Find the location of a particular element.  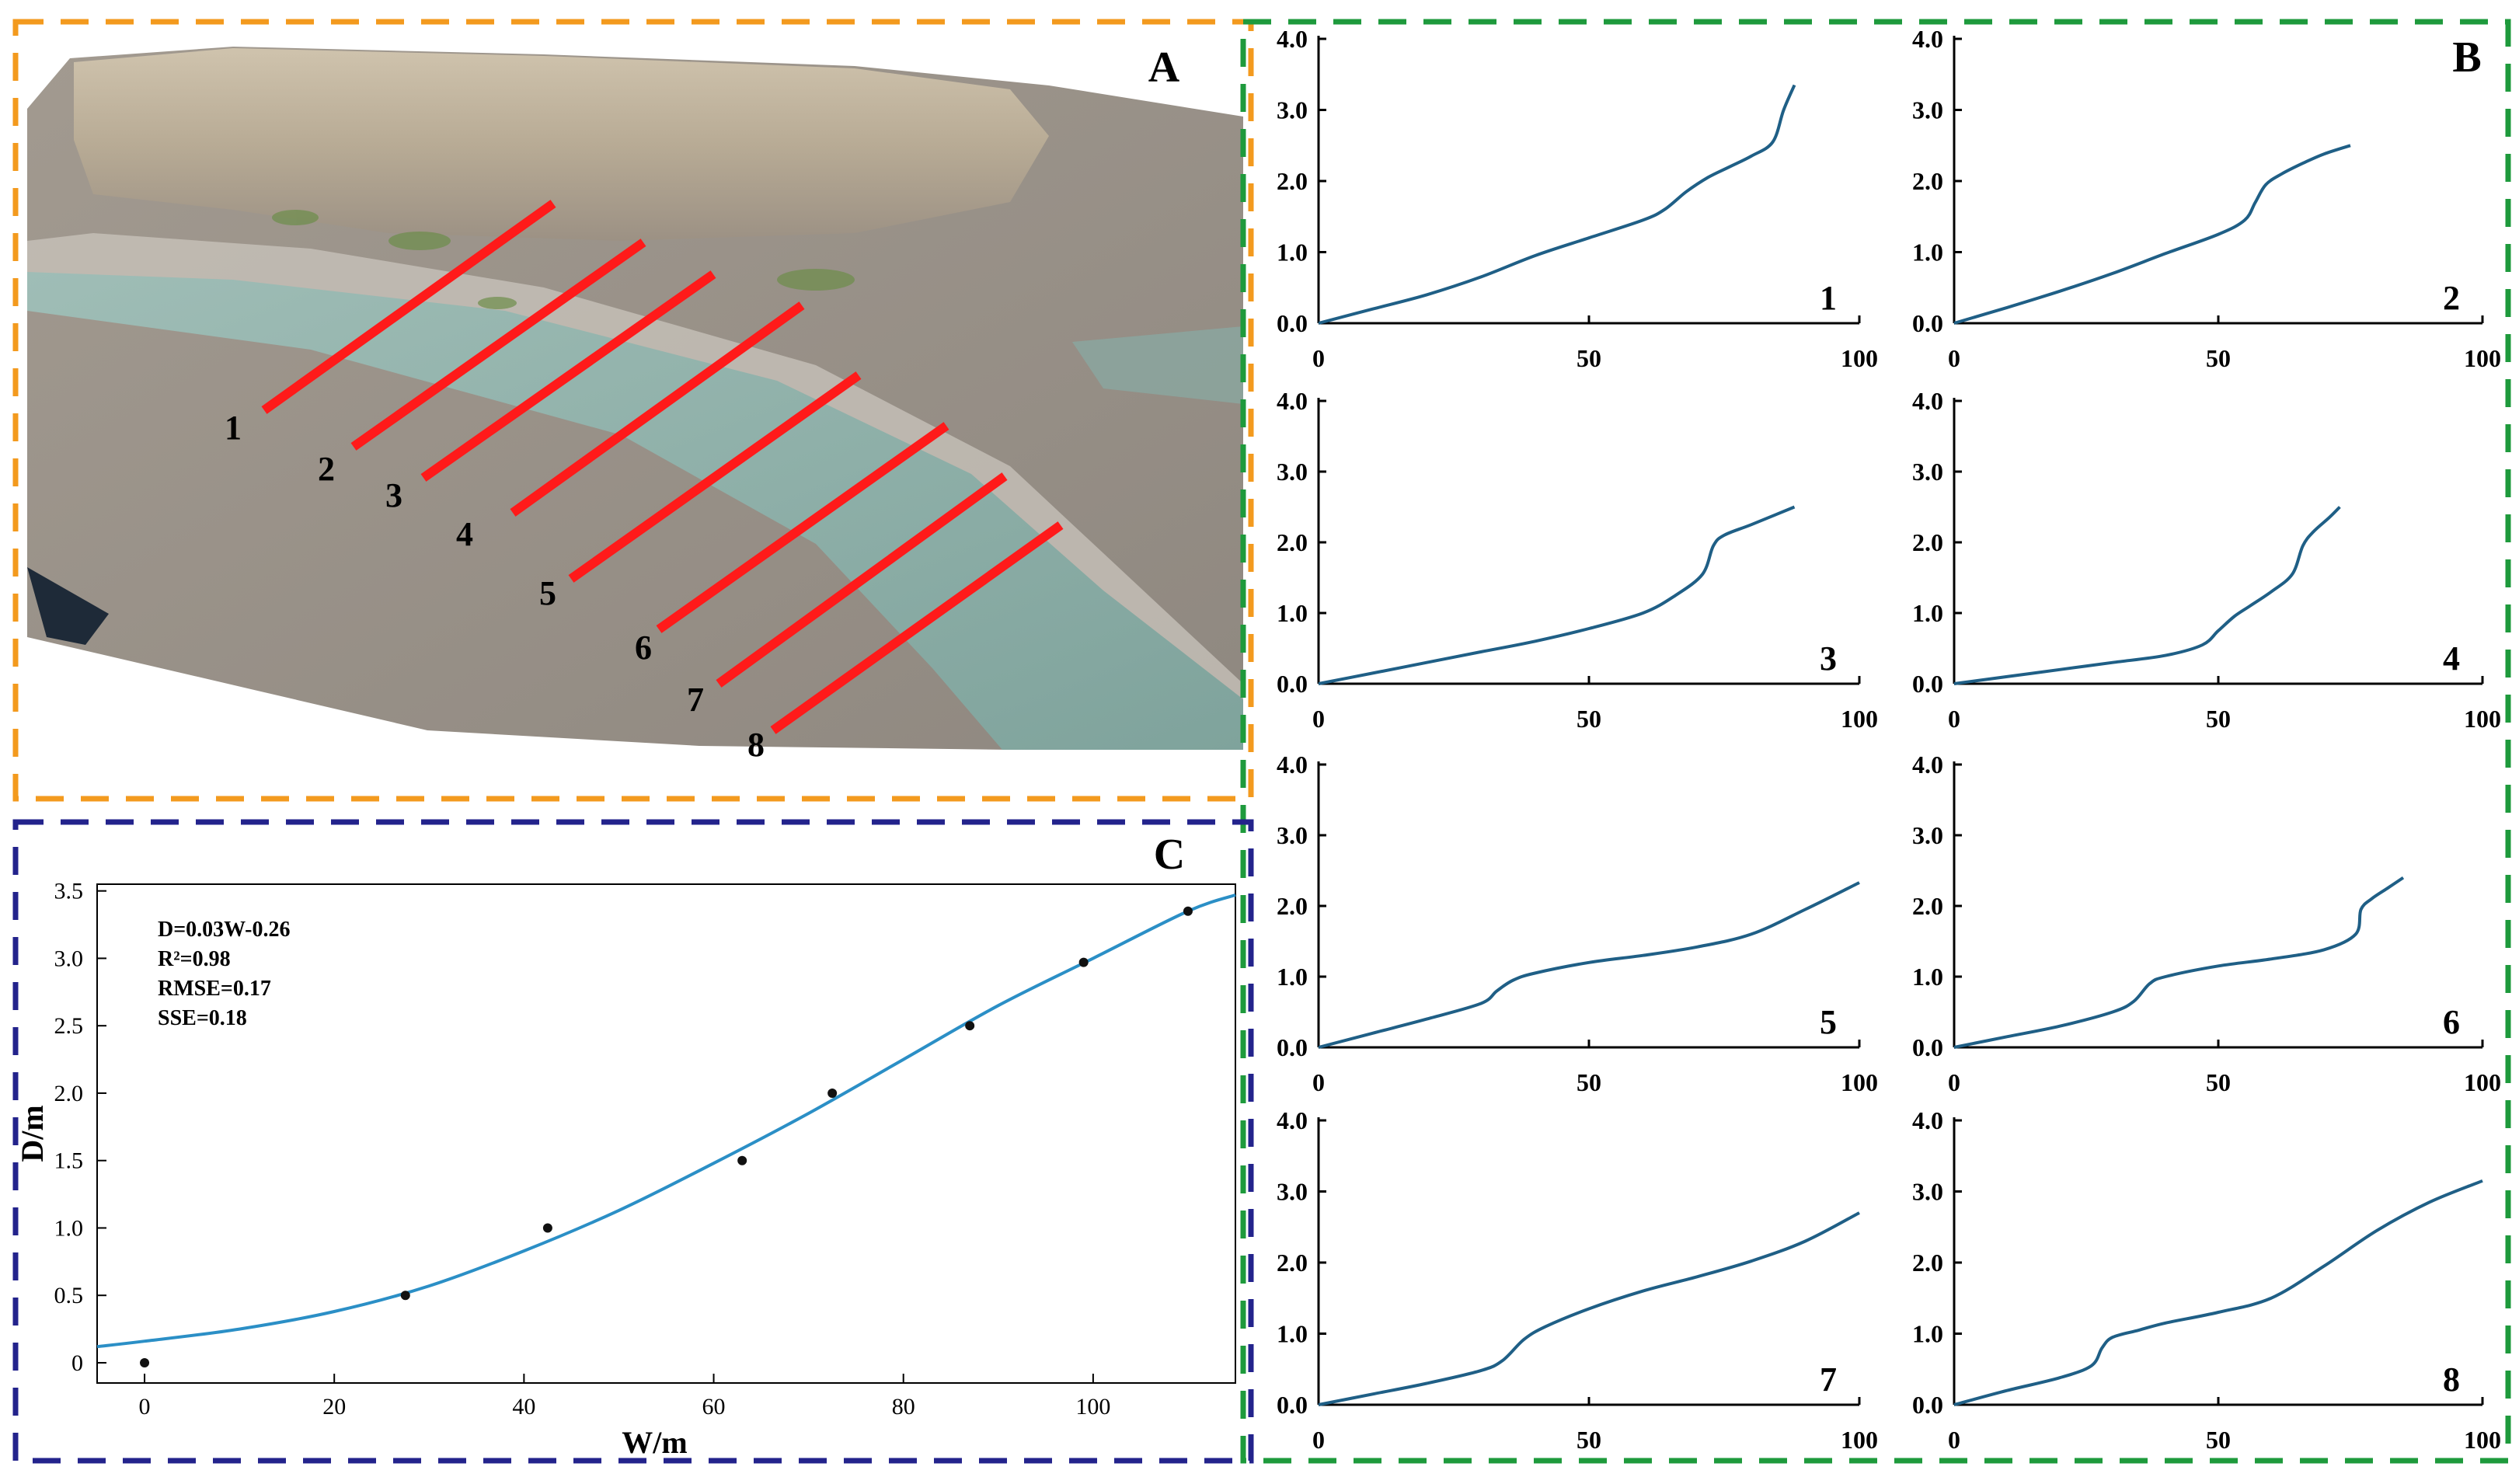

x-axis-label: W/m is located at coordinates (654, 1442).